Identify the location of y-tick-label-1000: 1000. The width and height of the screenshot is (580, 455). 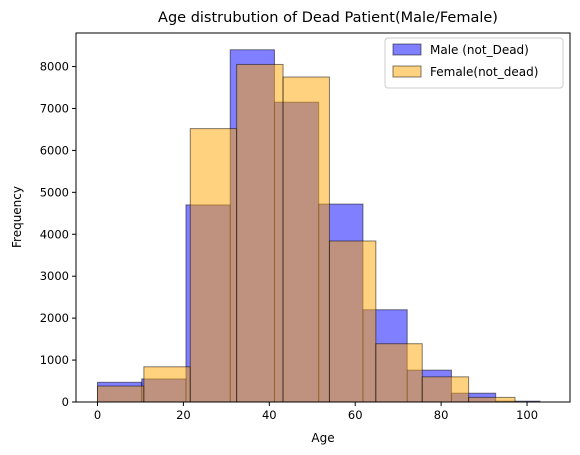
(54, 360).